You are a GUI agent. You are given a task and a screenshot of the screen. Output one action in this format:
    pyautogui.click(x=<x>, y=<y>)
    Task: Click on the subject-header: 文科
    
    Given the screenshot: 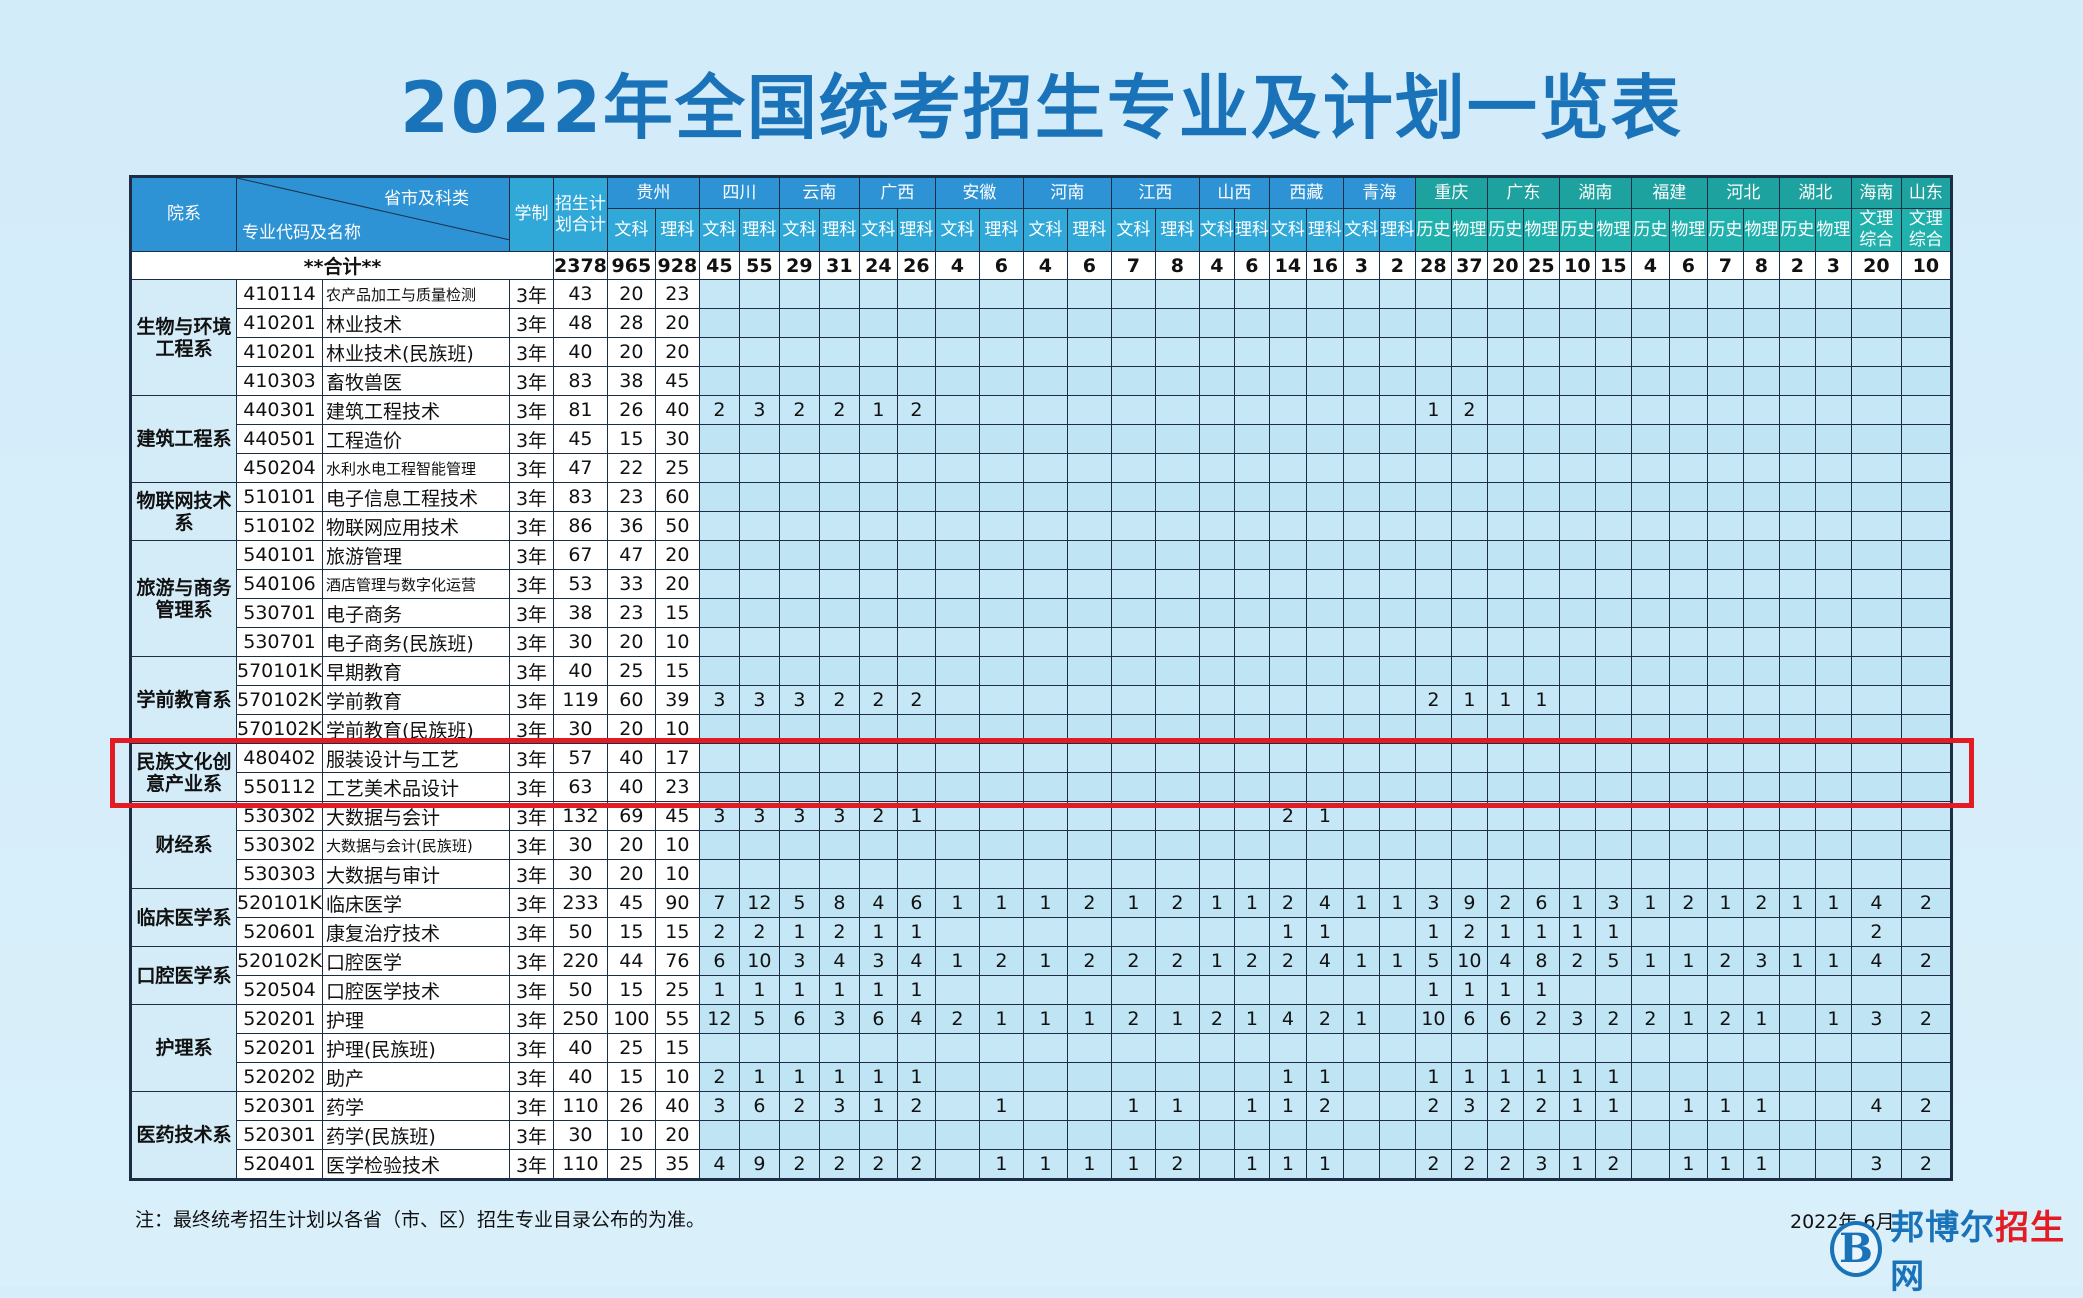 What is the action you would take?
    pyautogui.click(x=1216, y=230)
    